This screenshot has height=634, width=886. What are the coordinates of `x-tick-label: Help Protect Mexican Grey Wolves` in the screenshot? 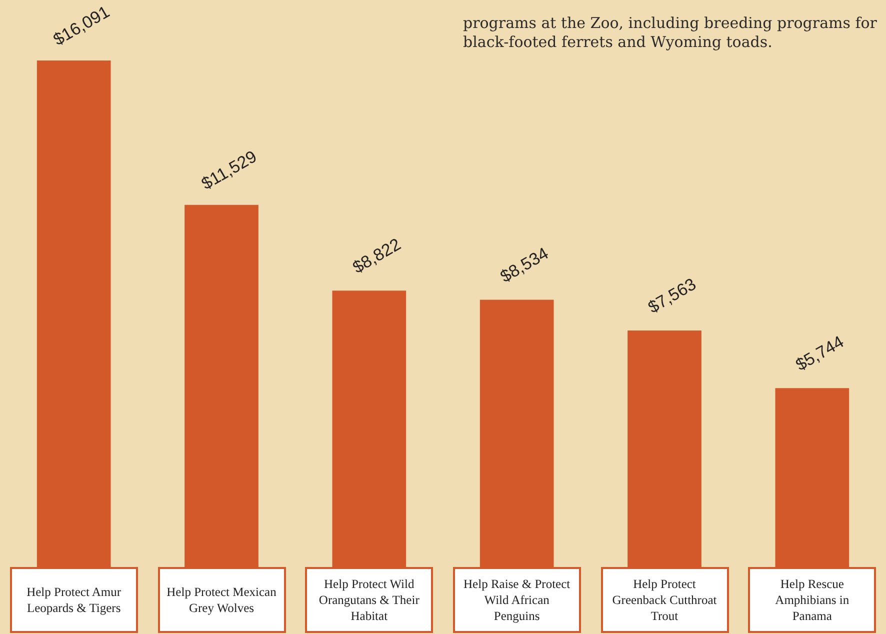 It's located at (222, 600).